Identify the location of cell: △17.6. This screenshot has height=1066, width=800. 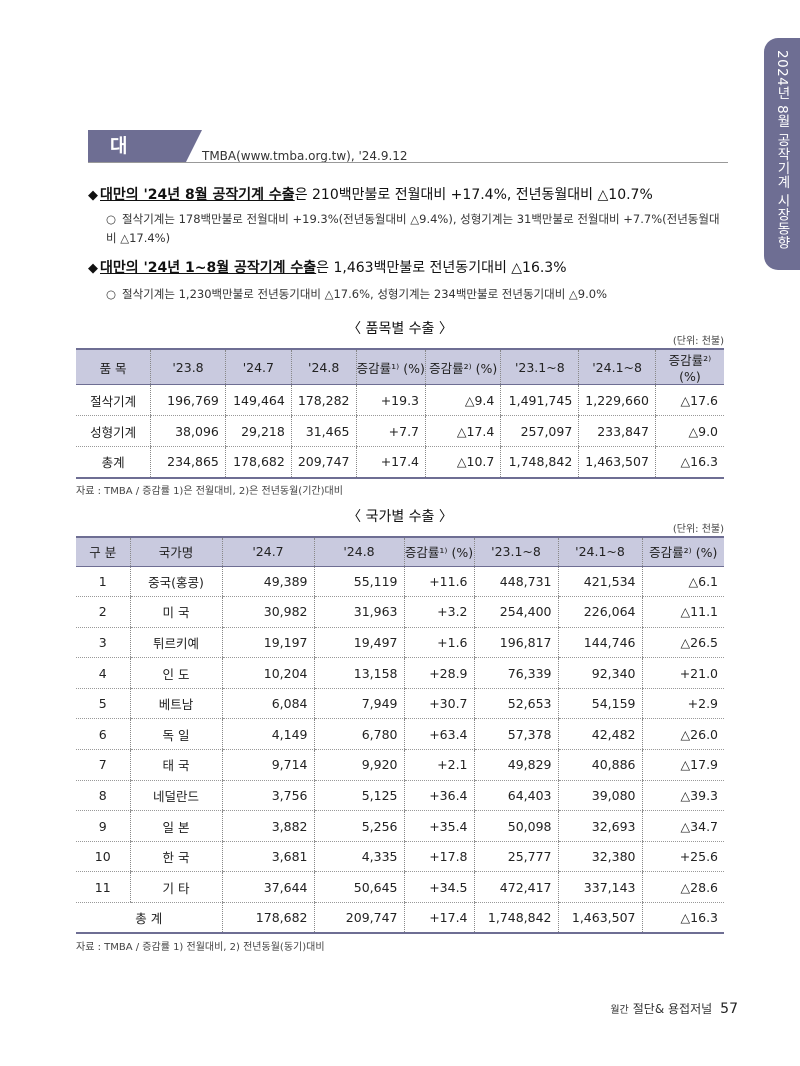
(689, 400).